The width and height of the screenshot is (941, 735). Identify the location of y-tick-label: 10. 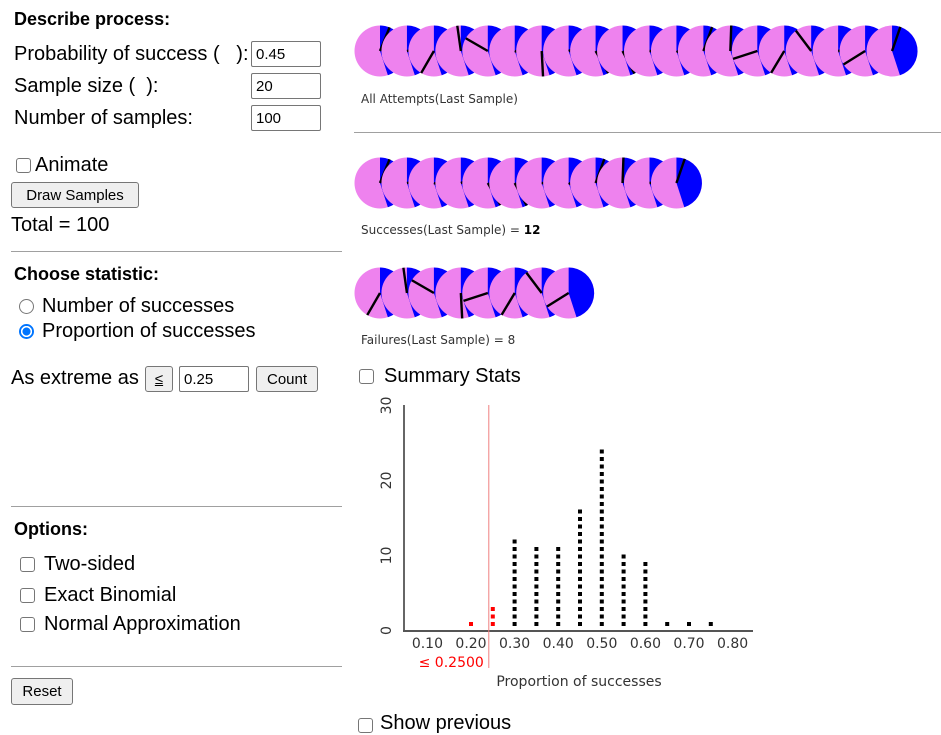
(387, 556).